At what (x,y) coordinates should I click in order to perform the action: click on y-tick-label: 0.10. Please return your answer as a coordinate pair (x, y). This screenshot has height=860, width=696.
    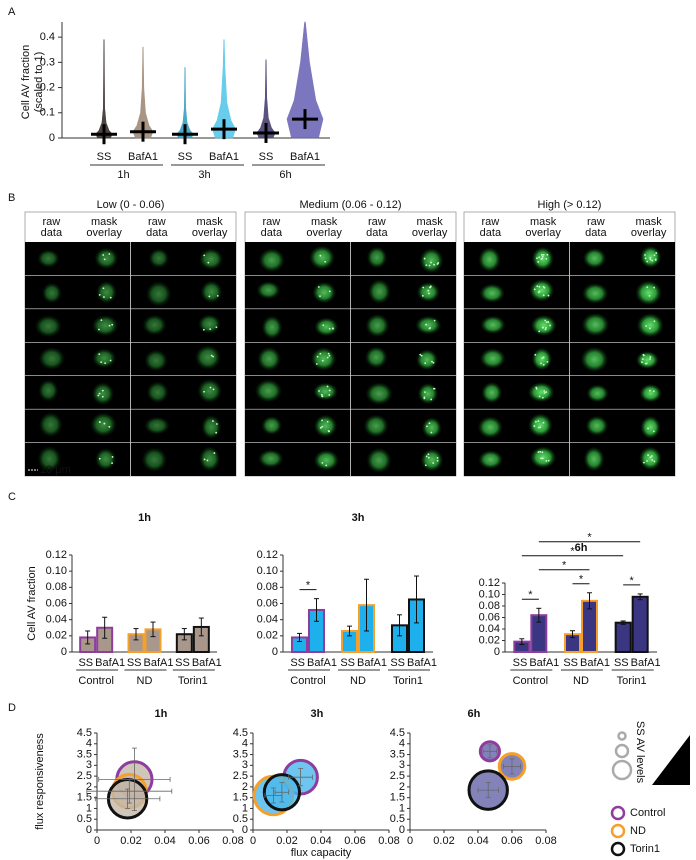
    Looking at the image, I should click on (489, 594).